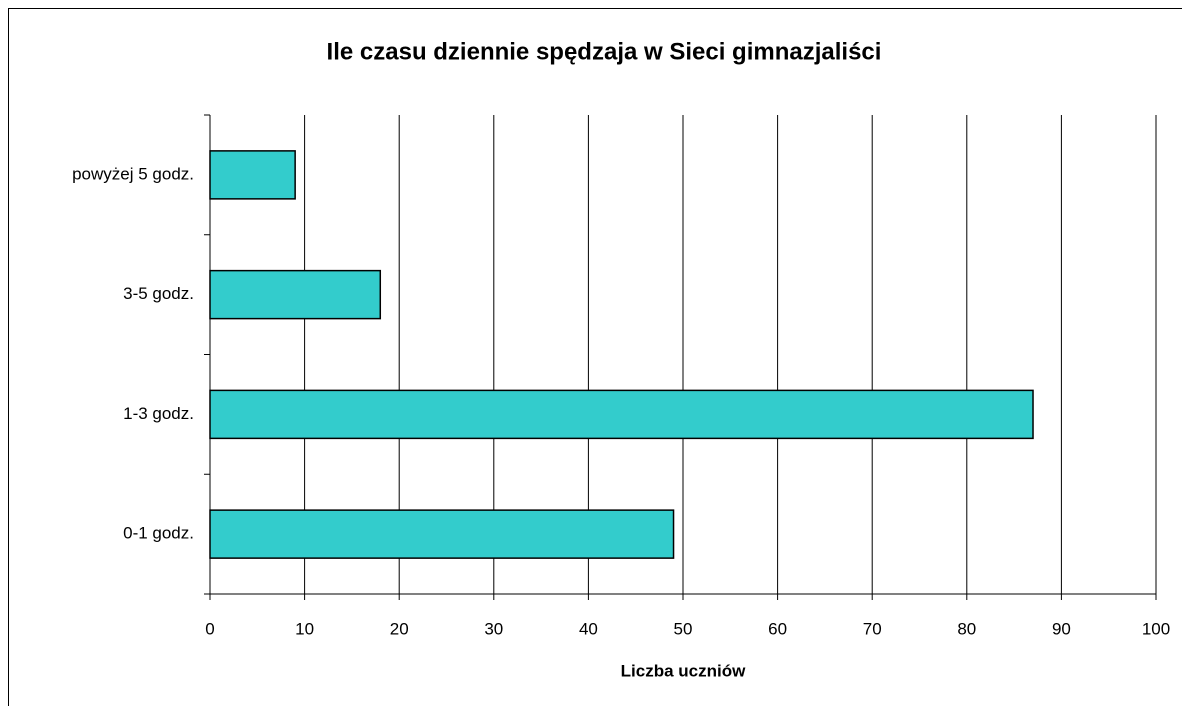  Describe the element at coordinates (158, 413) in the screenshot. I see `y-tick-label: 1-3 godz.` at that location.